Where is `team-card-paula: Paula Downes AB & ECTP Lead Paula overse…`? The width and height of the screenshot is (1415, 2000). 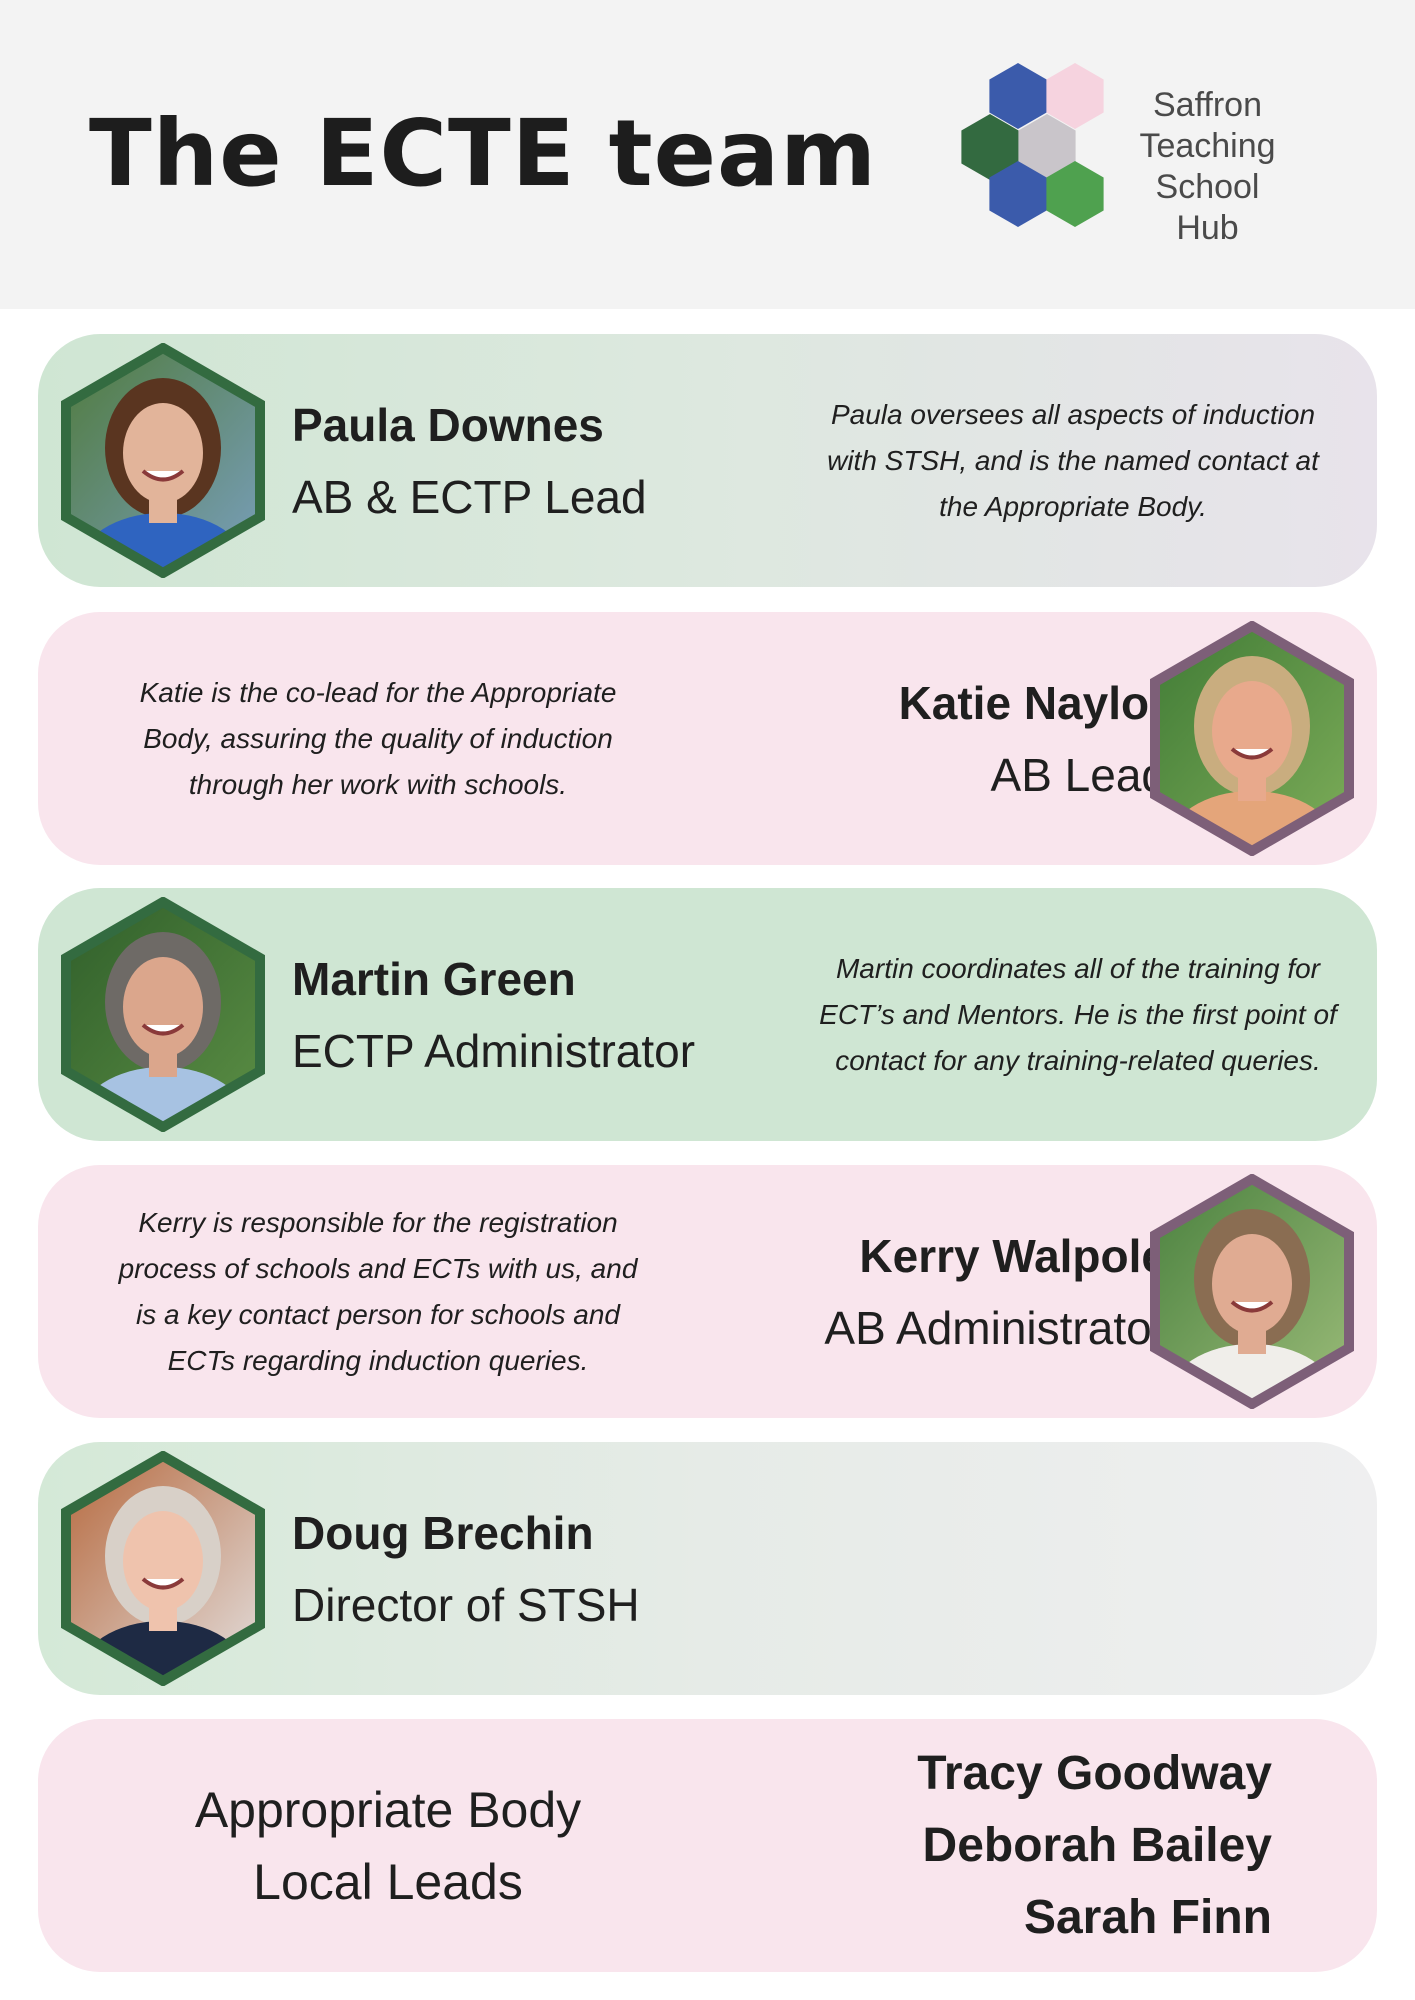 team-card-paula: Paula Downes AB & ECTP Lead Paula overse… is located at coordinates (707, 460).